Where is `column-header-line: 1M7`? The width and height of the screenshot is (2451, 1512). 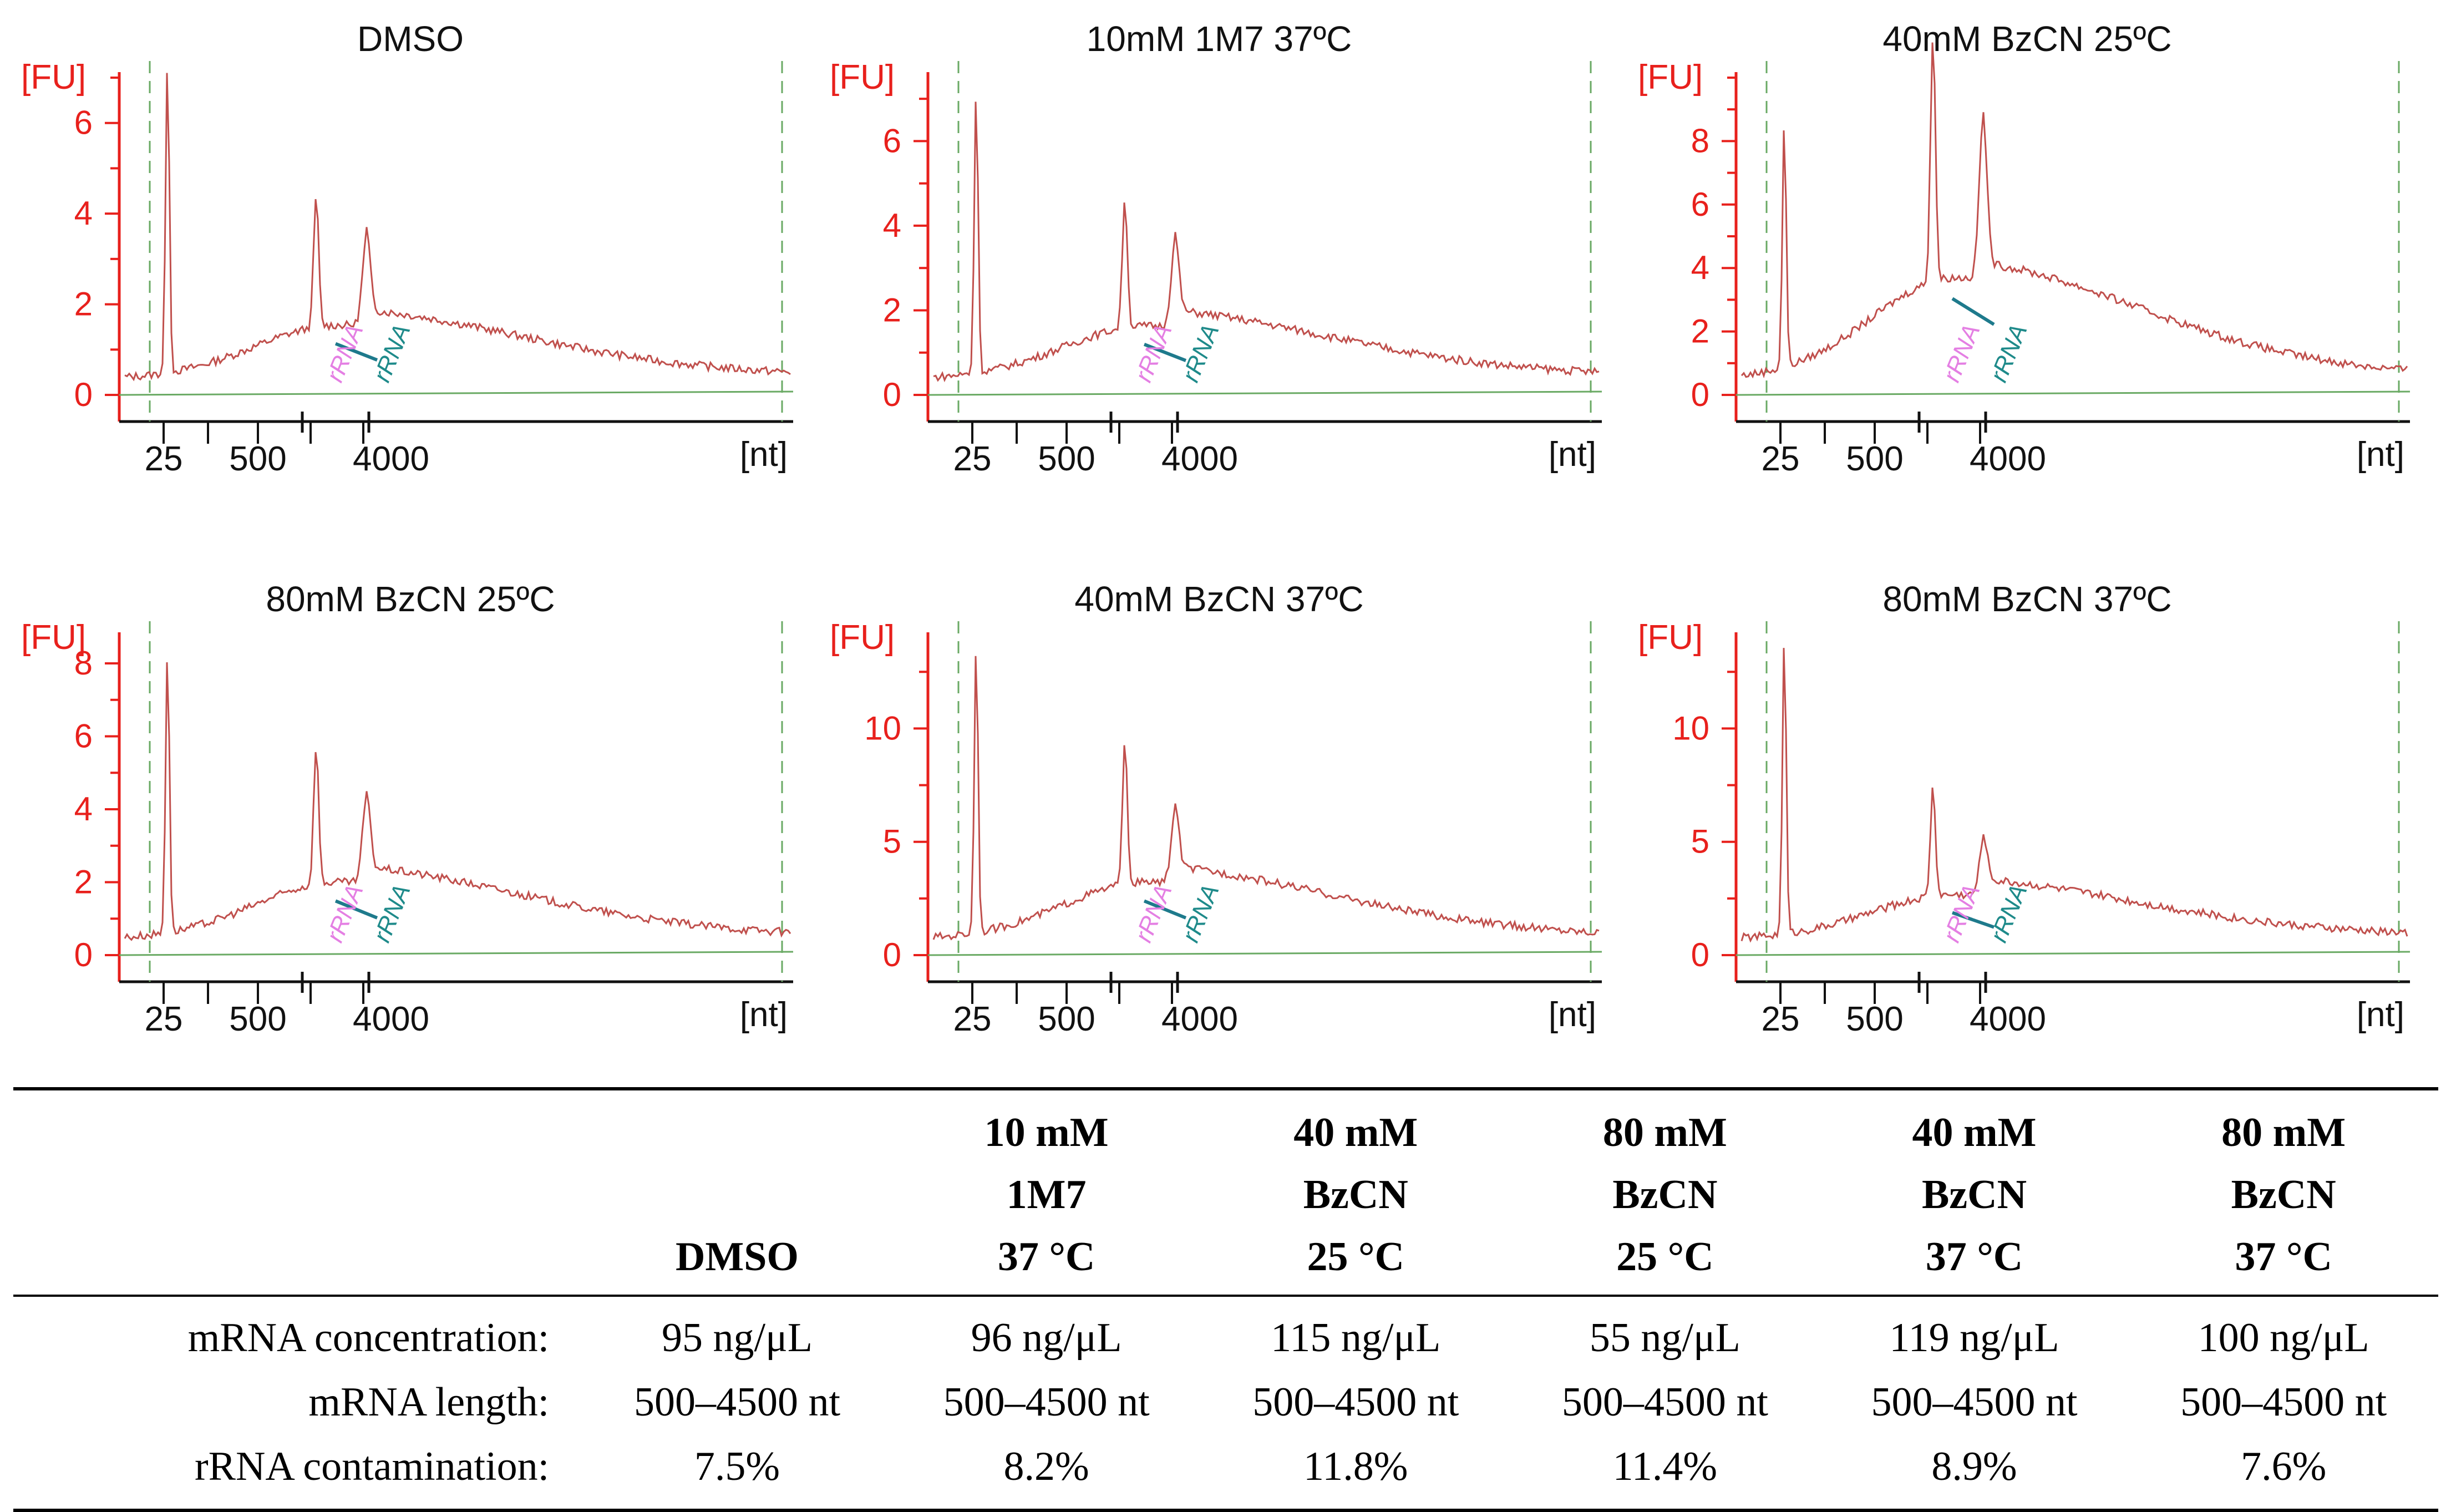
column-header-line: 1M7 is located at coordinates (1046, 1195).